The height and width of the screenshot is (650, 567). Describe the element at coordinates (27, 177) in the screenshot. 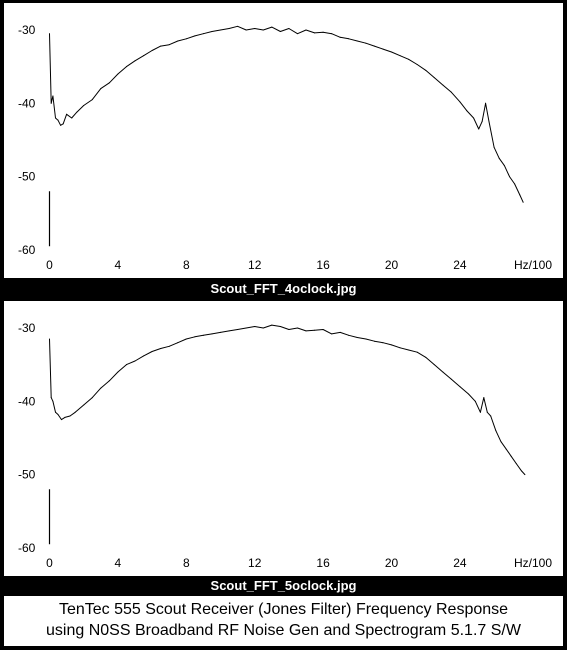

I see `y-tick-label: -50` at that location.